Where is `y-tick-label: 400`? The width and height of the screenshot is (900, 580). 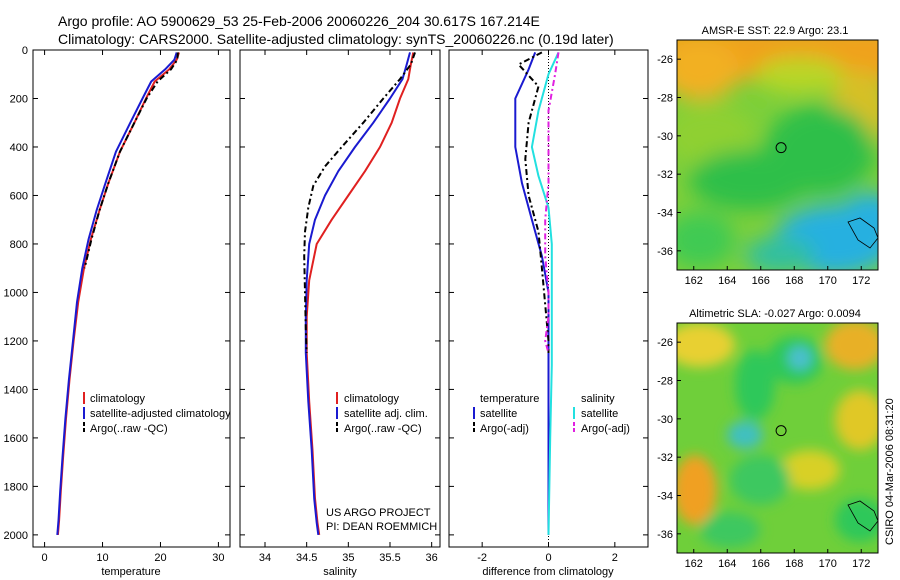 y-tick-label: 400 is located at coordinates (19, 148).